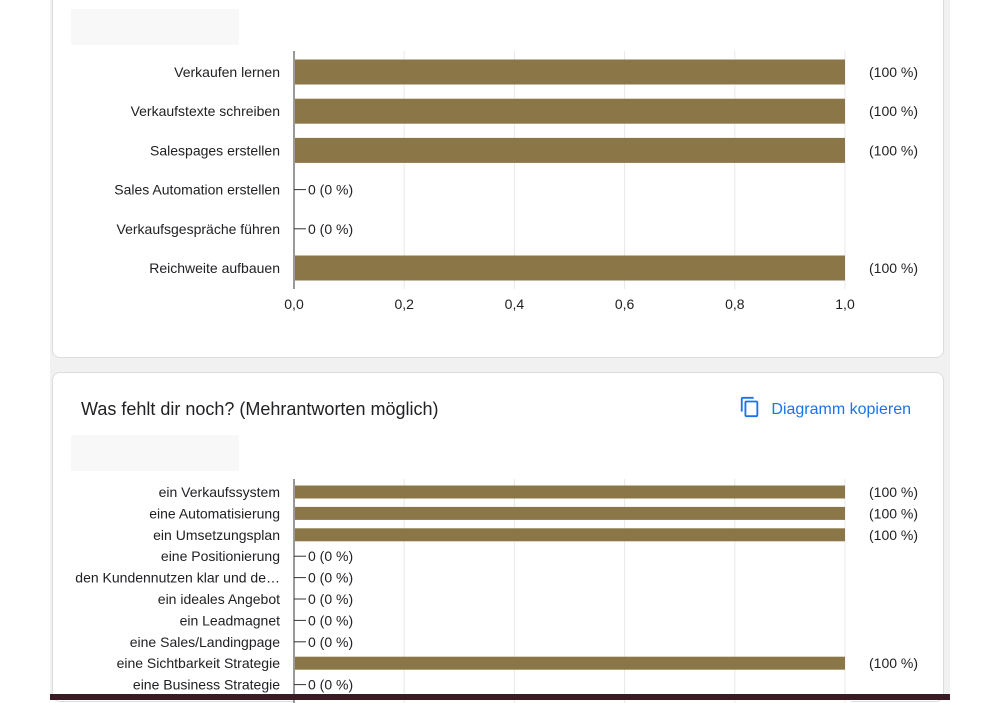 The image size is (1000, 703). Describe the element at coordinates (841, 409) in the screenshot. I see `copy-chart-label: Diagramm kopieren` at that location.